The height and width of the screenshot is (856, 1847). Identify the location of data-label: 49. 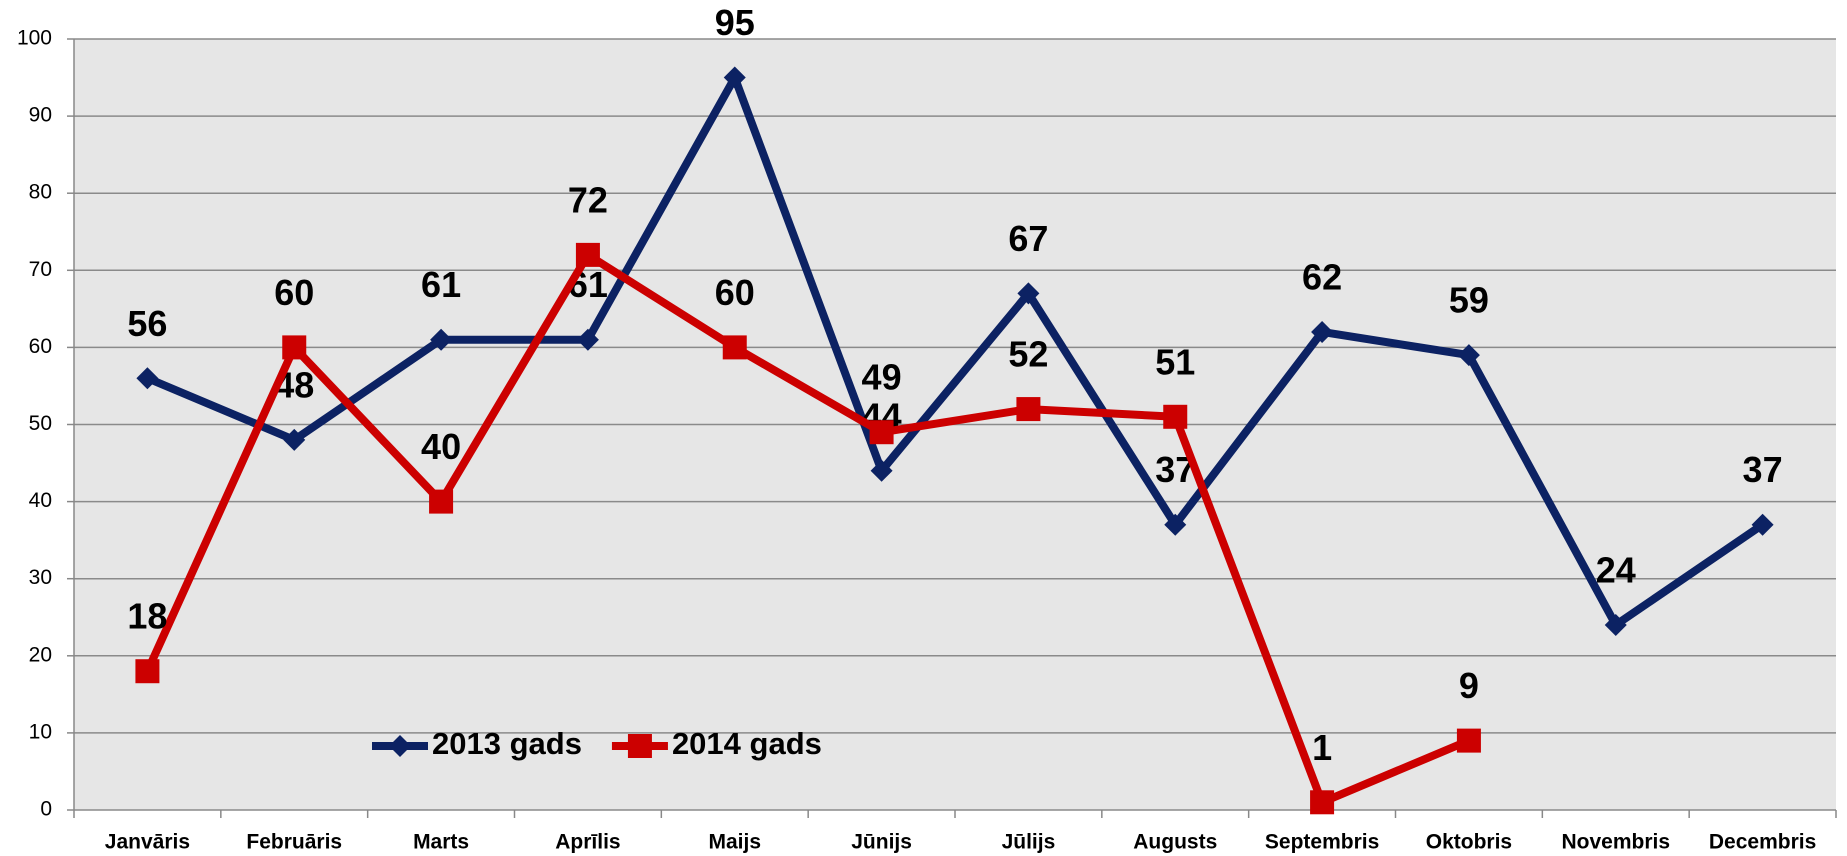
(882, 377).